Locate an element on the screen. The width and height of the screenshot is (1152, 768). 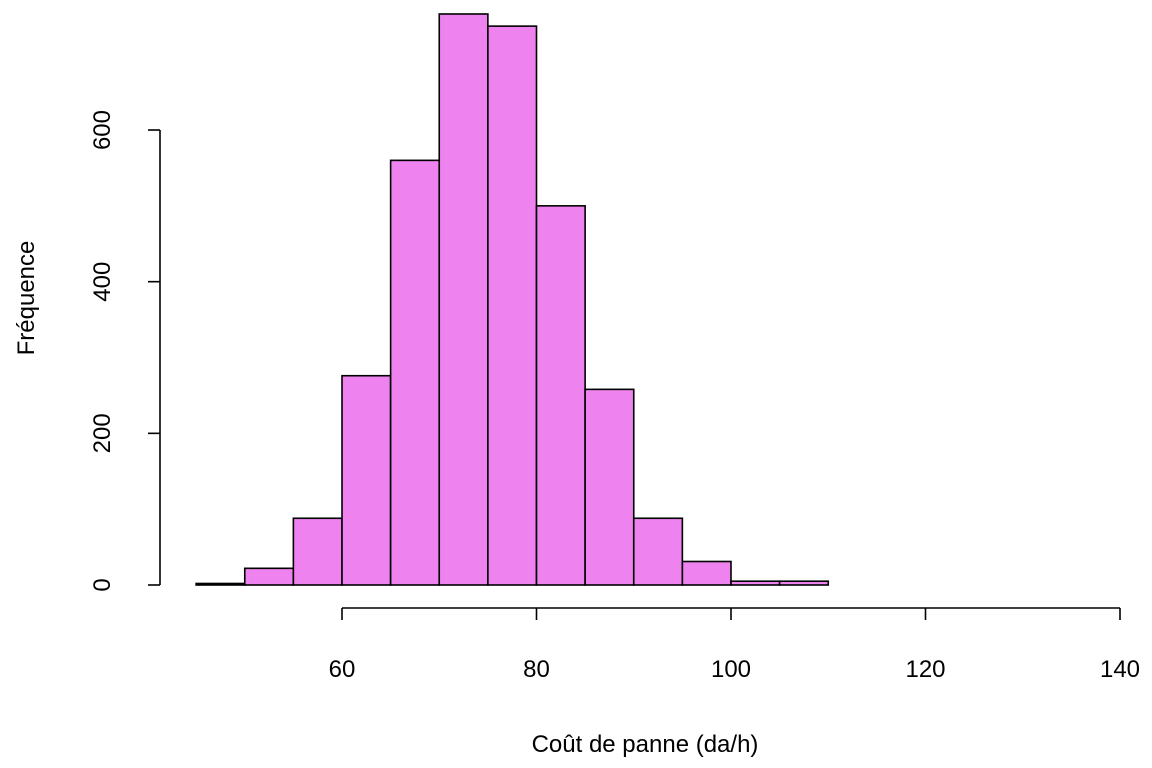
x-axis-title: Coût de panne (da/h) is located at coordinates (645, 744).